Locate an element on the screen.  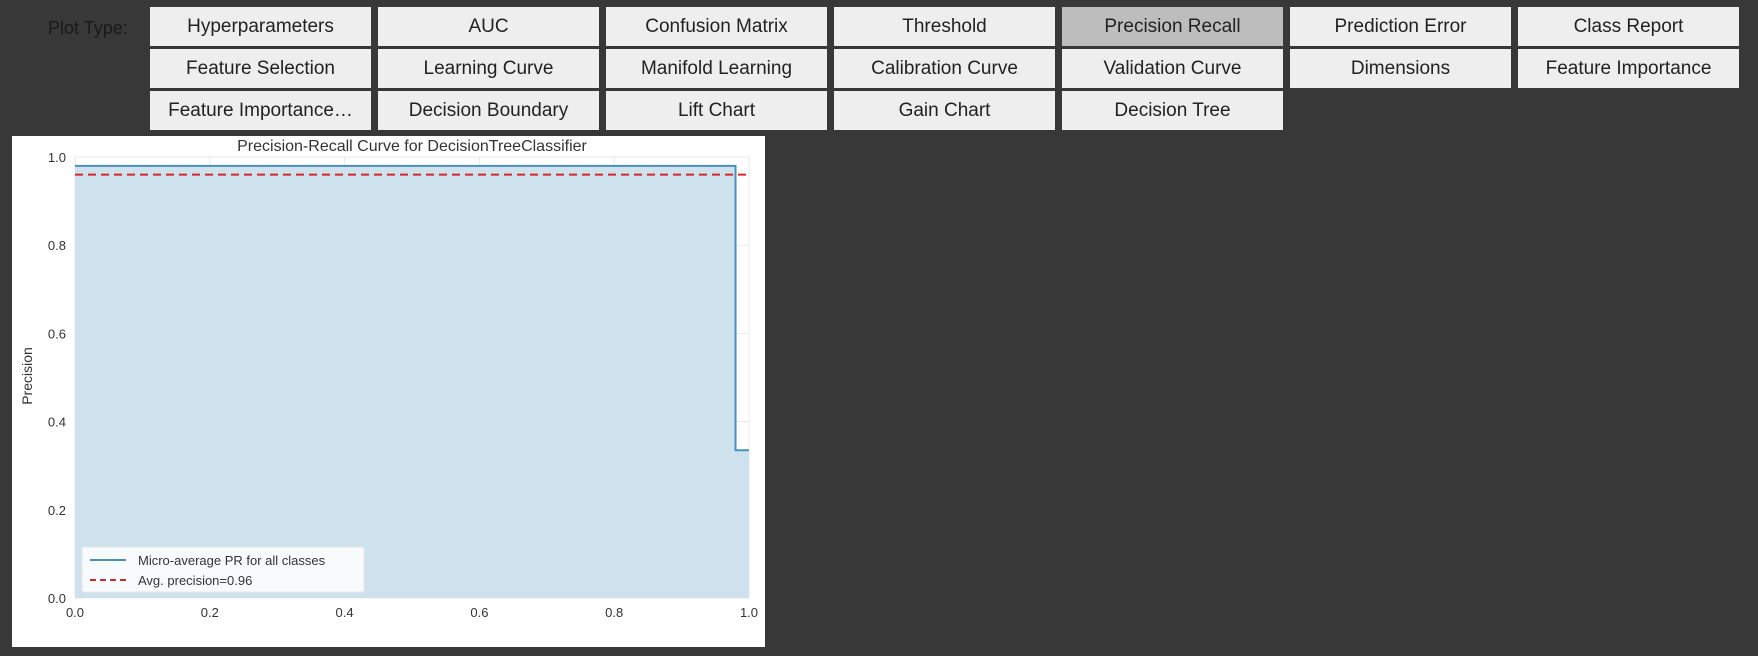
y-tick-label: 0.4 is located at coordinates (57, 422).